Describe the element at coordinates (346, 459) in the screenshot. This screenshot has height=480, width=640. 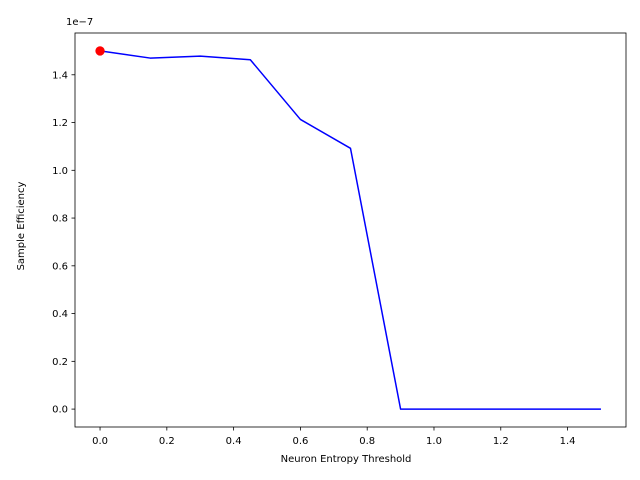
I see `x-axis-title: Neuron Entropy Threshold` at that location.